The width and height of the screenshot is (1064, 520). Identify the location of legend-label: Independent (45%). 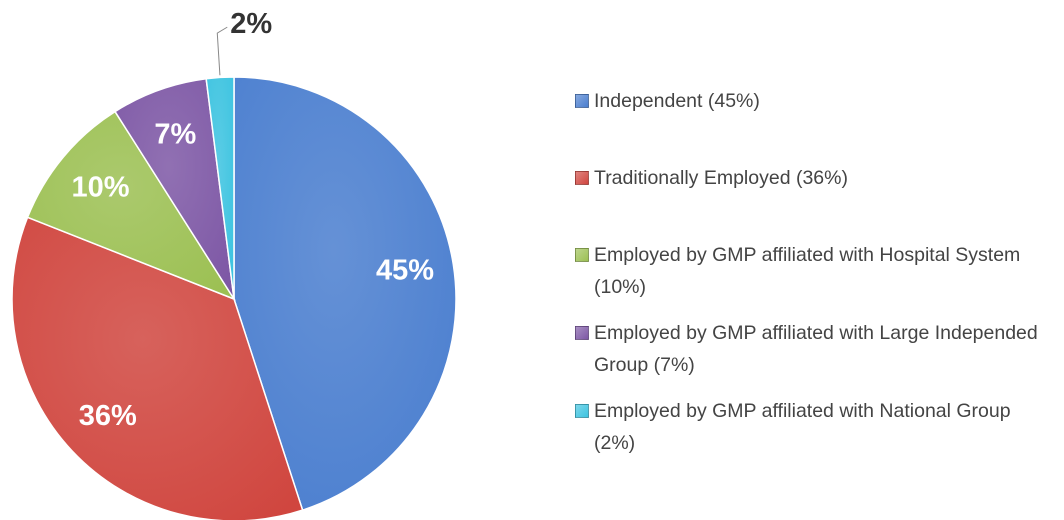
(677, 101).